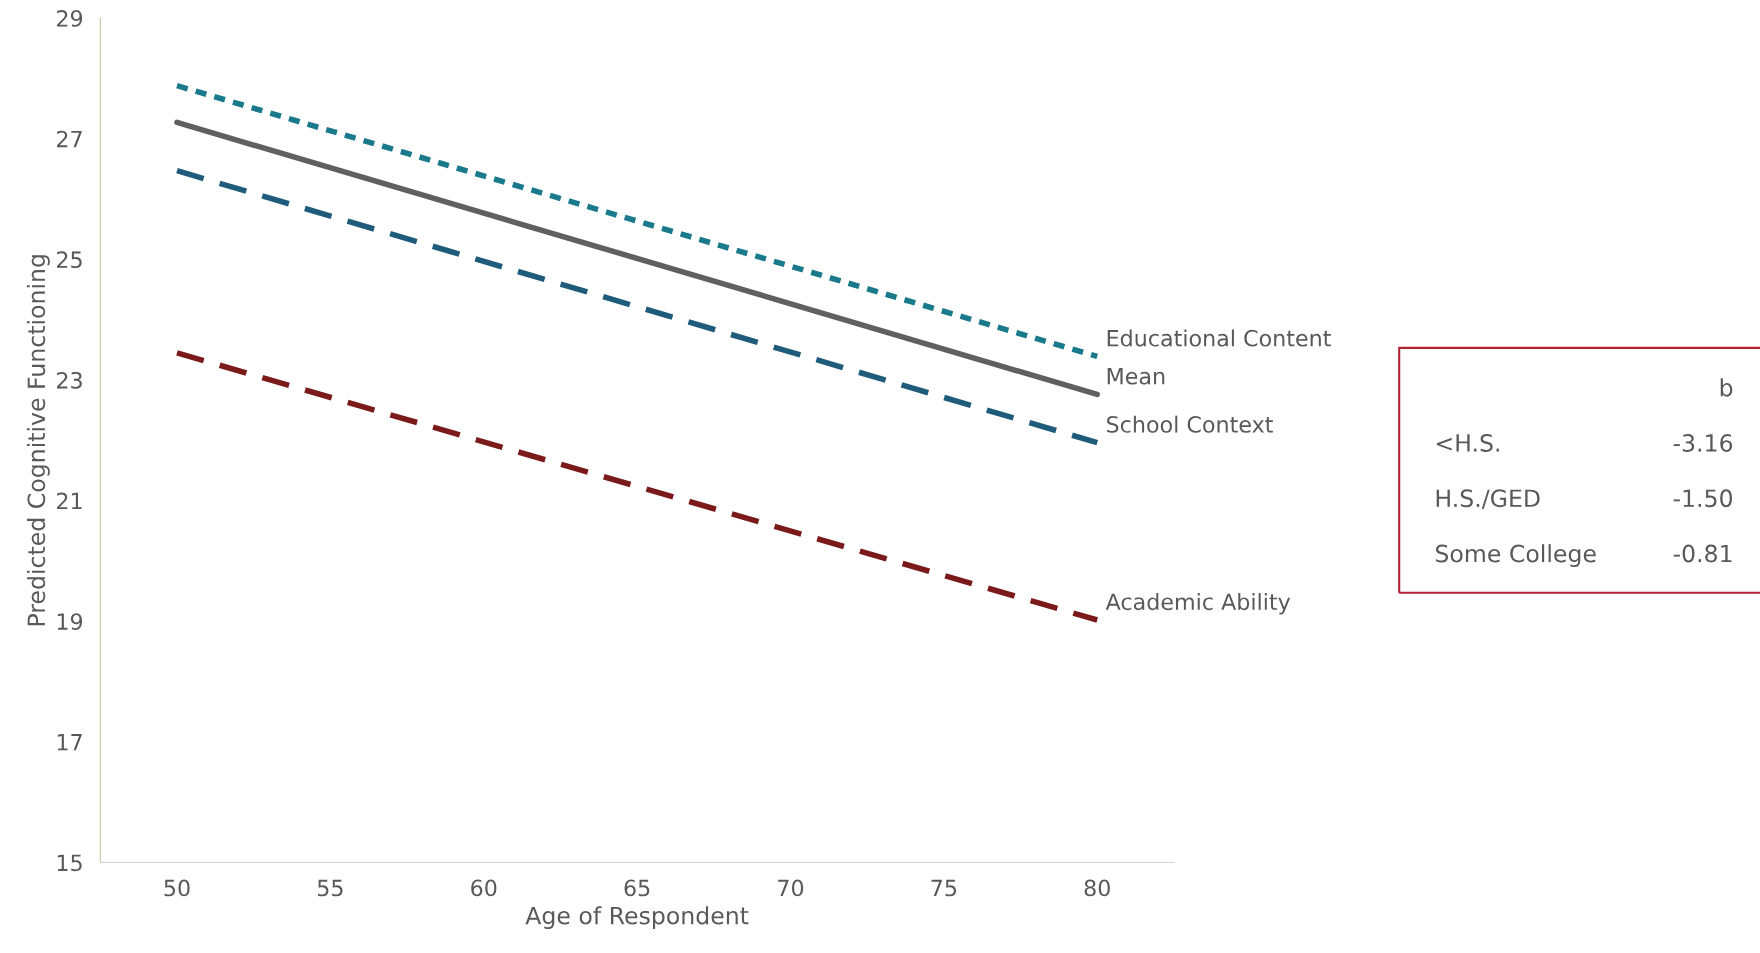  I want to click on x-tick-label: 60, so click(484, 888).